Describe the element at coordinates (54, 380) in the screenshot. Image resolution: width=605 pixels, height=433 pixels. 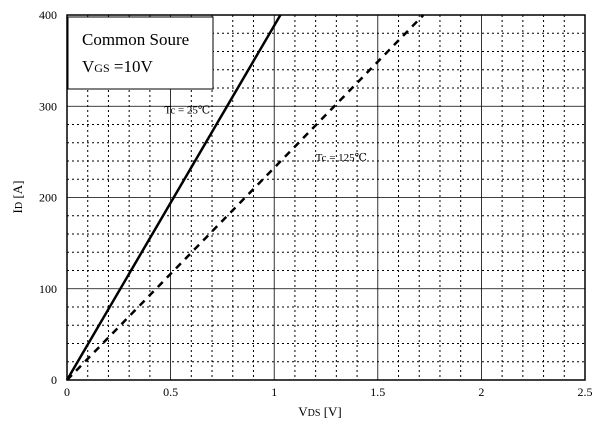
I see `y-tick-label: 0` at that location.